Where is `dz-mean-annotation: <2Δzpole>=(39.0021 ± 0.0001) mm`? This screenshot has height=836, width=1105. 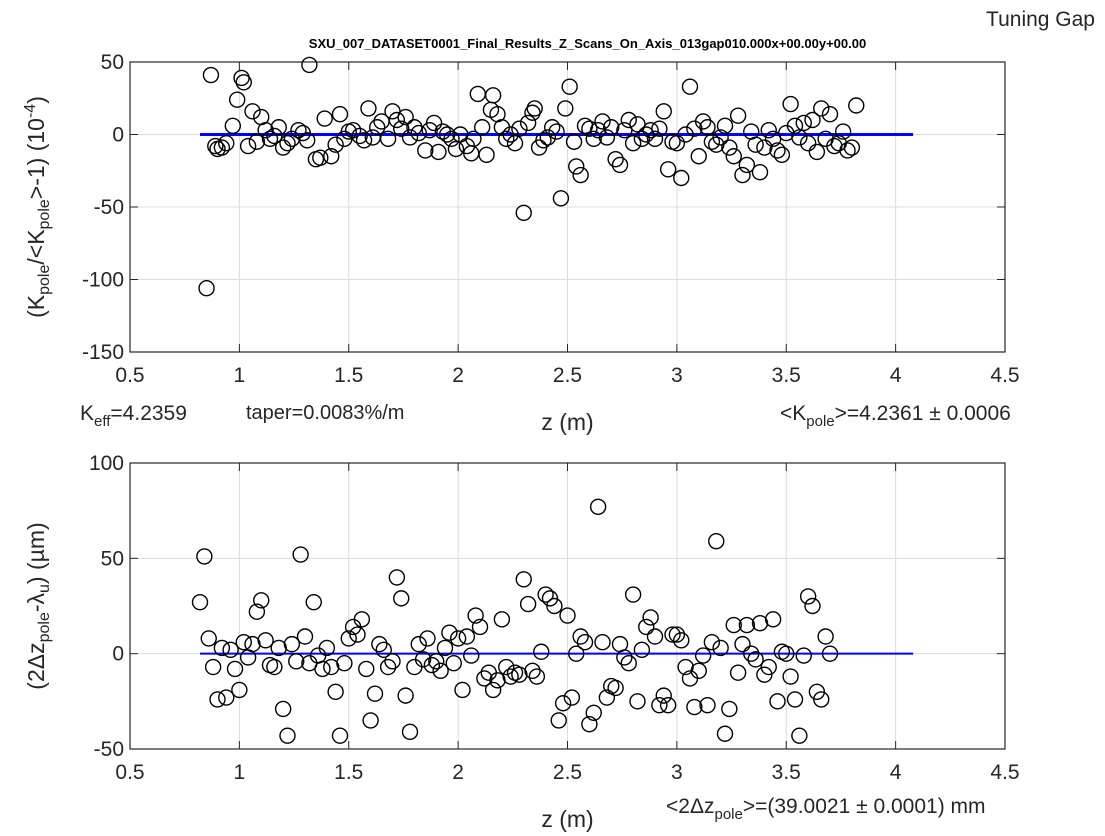
dz-mean-annotation: <2Δzpole>=(39.0021 ± 0.0001) mm is located at coordinates (826, 809).